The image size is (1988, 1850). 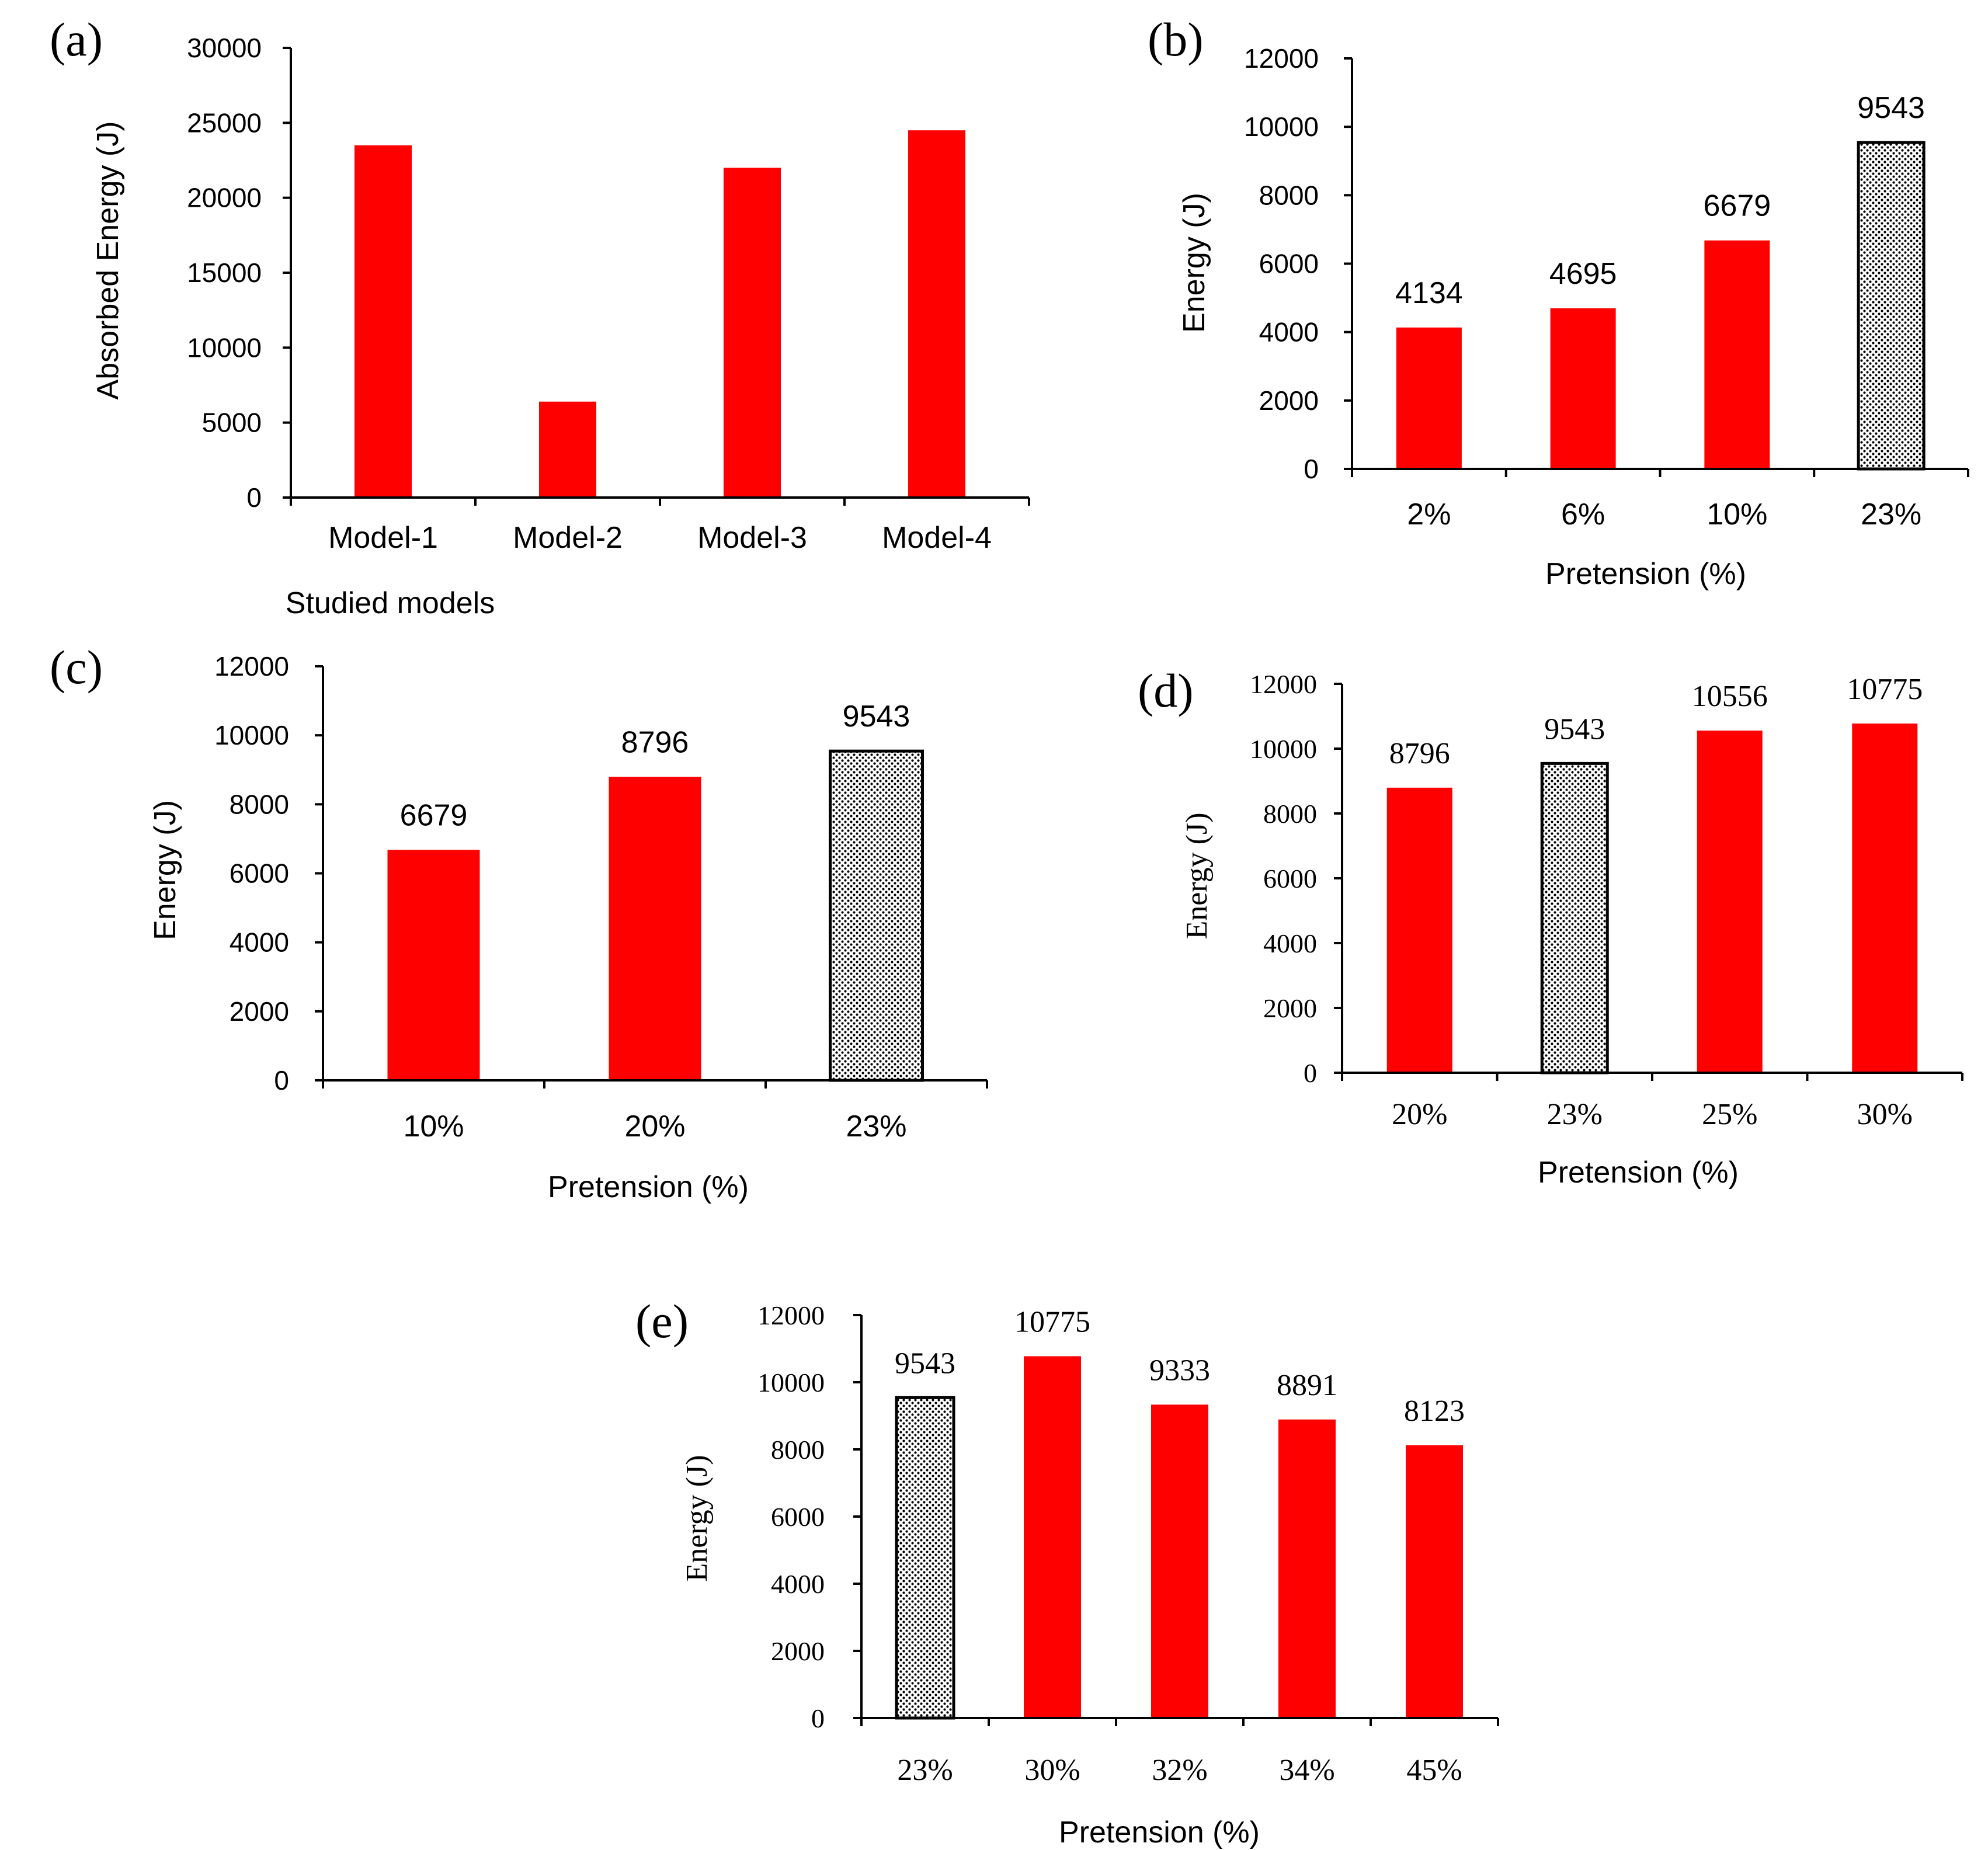 What do you see at coordinates (1730, 696) in the screenshot?
I see `data-label: 10556` at bounding box center [1730, 696].